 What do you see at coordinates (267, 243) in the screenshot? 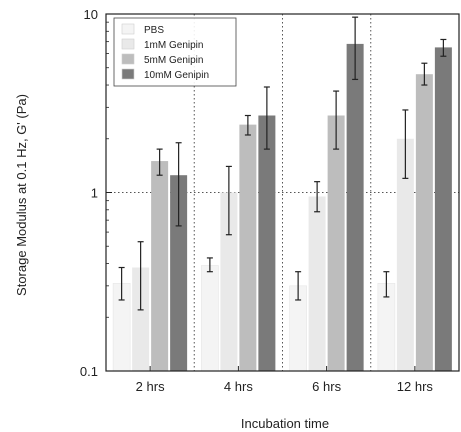
I see `bar-10mm-genipin-4-hrs` at bounding box center [267, 243].